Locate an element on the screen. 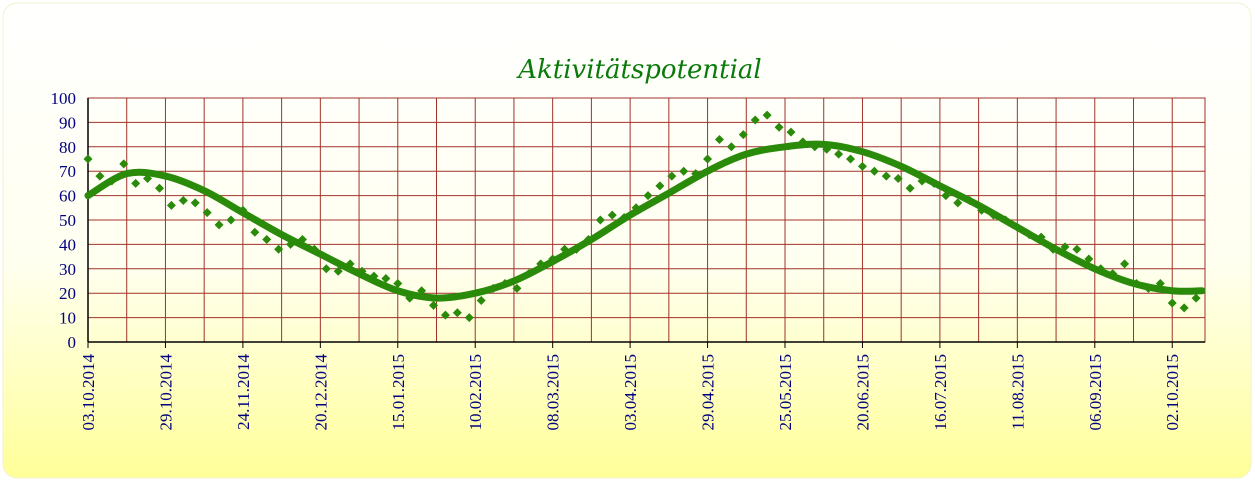  x-tick-label: 02.10.2015 is located at coordinates (1172, 392).